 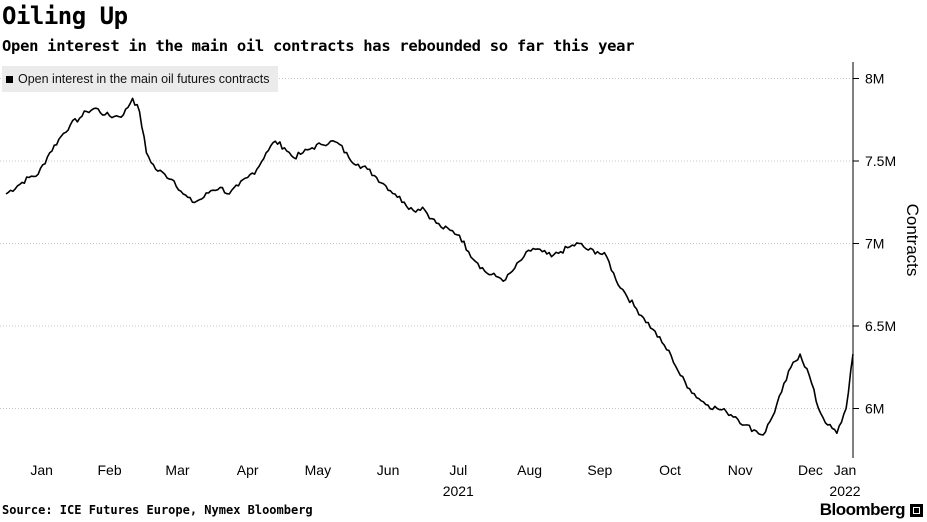 What do you see at coordinates (862, 509) in the screenshot?
I see `brand-name: Bloomberg` at bounding box center [862, 509].